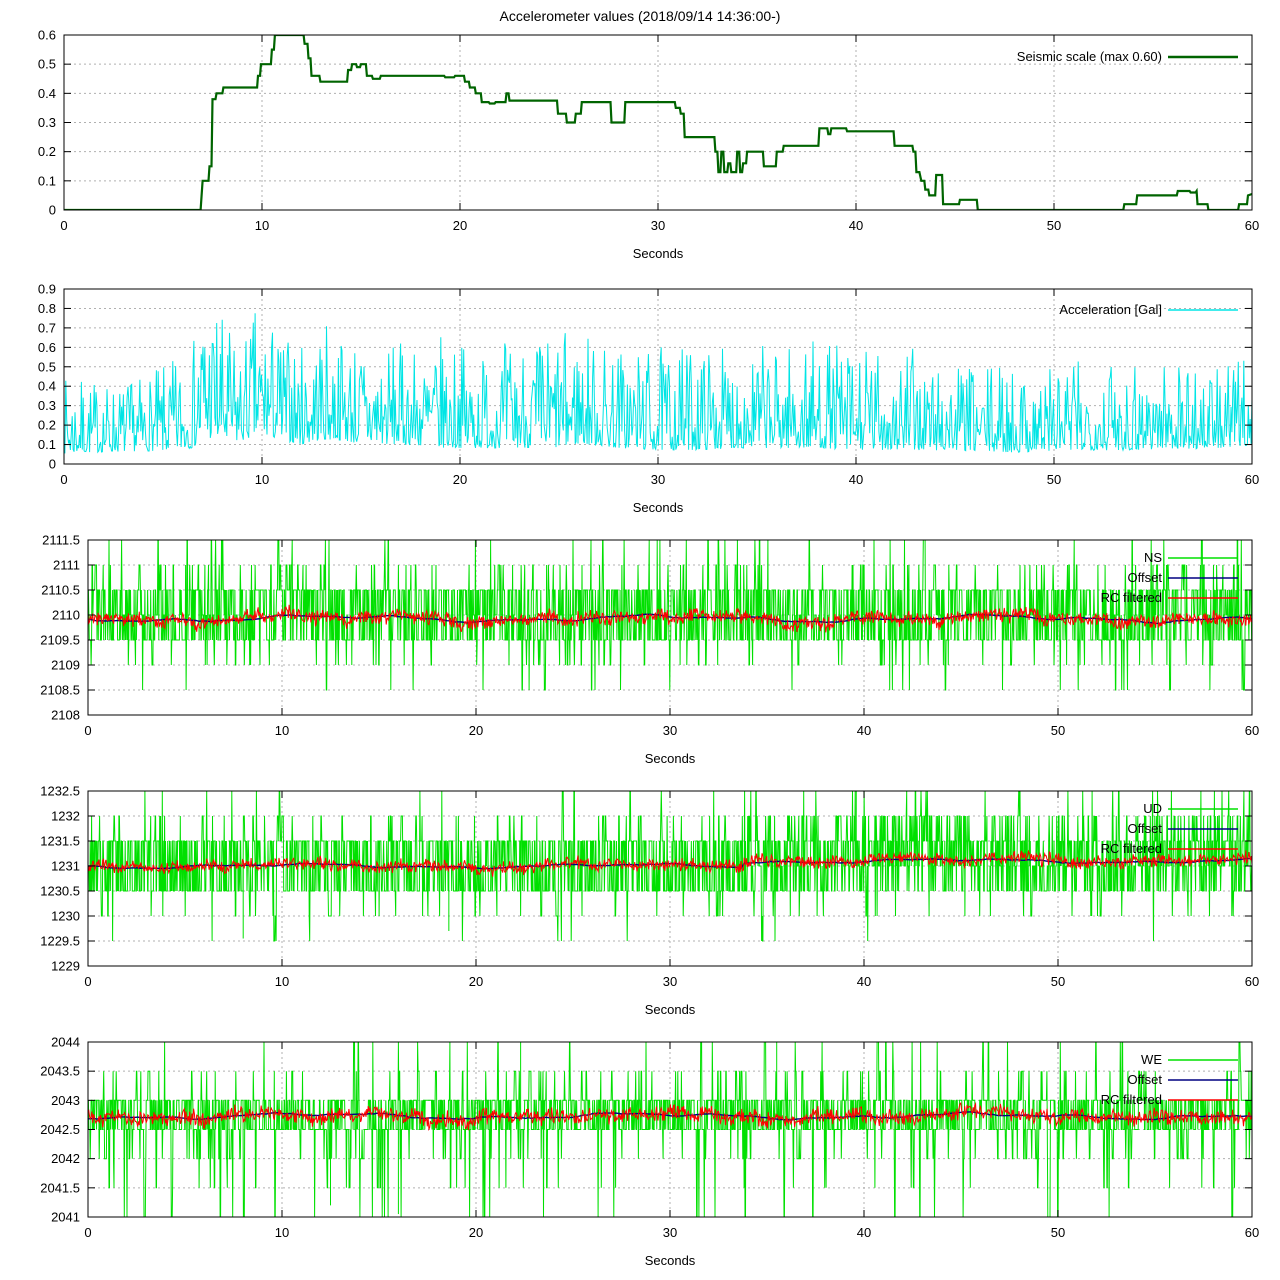 The height and width of the screenshot is (1280, 1280). What do you see at coordinates (60, 941) in the screenshot?
I see `y-tick-label: 1229.5` at bounding box center [60, 941].